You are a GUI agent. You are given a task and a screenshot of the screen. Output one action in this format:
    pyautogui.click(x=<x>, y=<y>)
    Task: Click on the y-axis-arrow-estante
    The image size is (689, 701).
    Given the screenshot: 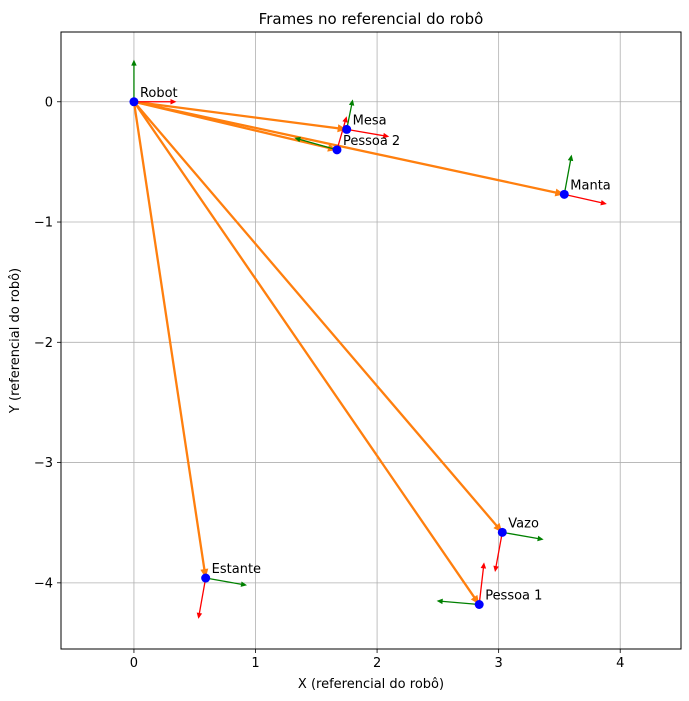 What is the action you would take?
    pyautogui.click(x=226, y=582)
    